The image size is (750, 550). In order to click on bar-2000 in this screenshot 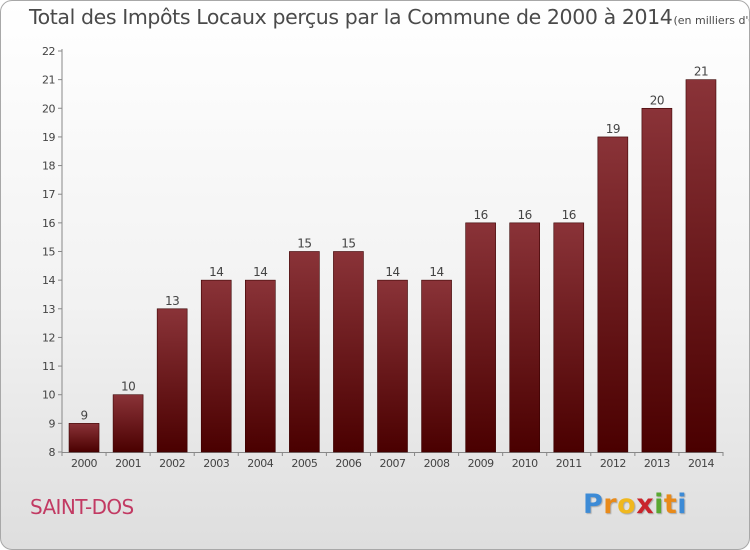, I will do `click(84, 438)`.